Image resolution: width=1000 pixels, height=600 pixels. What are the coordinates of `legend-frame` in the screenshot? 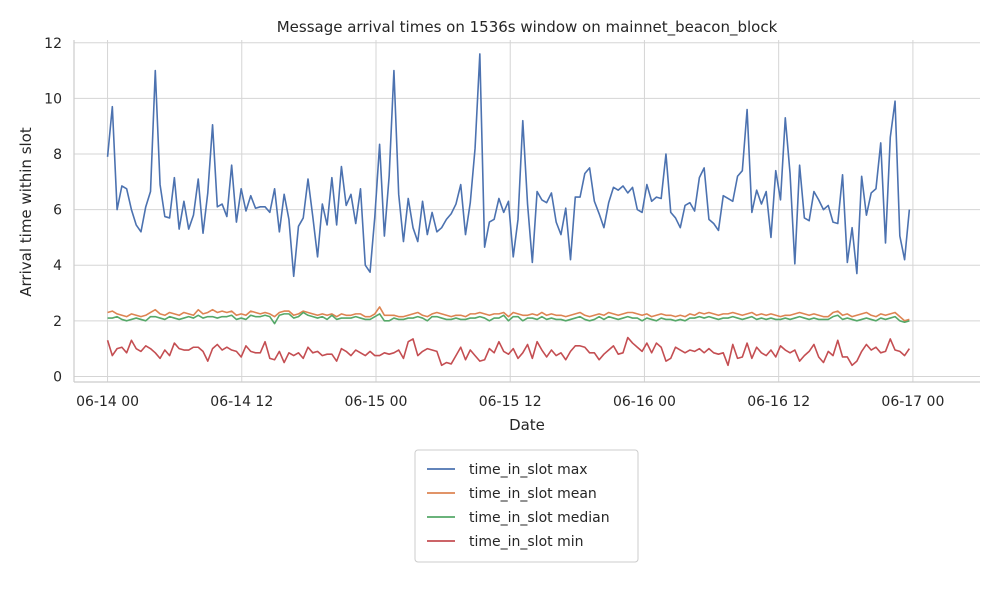 It's located at (526, 506).